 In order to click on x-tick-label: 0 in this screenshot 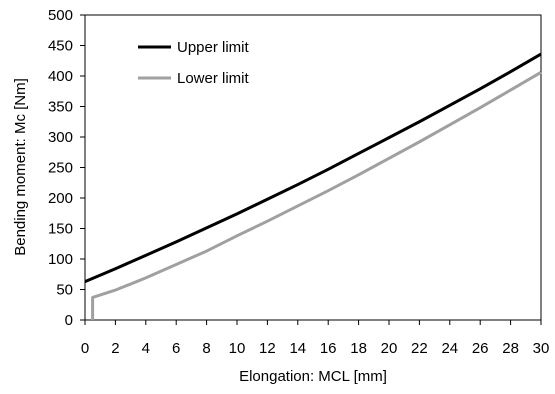, I will do `click(85, 348)`.